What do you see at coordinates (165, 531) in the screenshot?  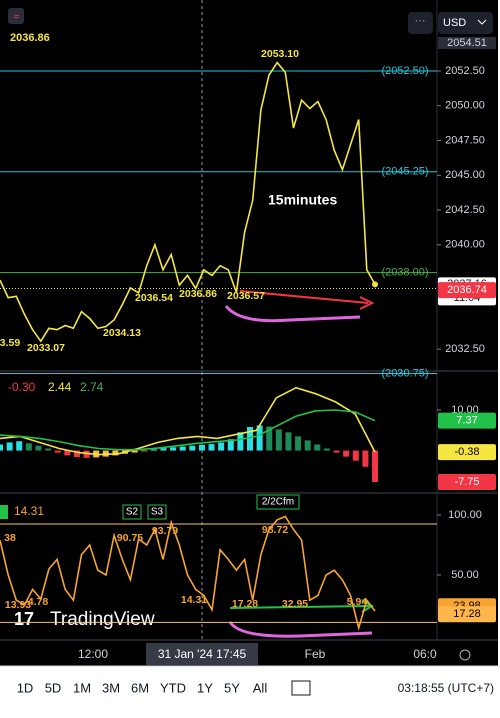 I see `point-label: 93.79` at bounding box center [165, 531].